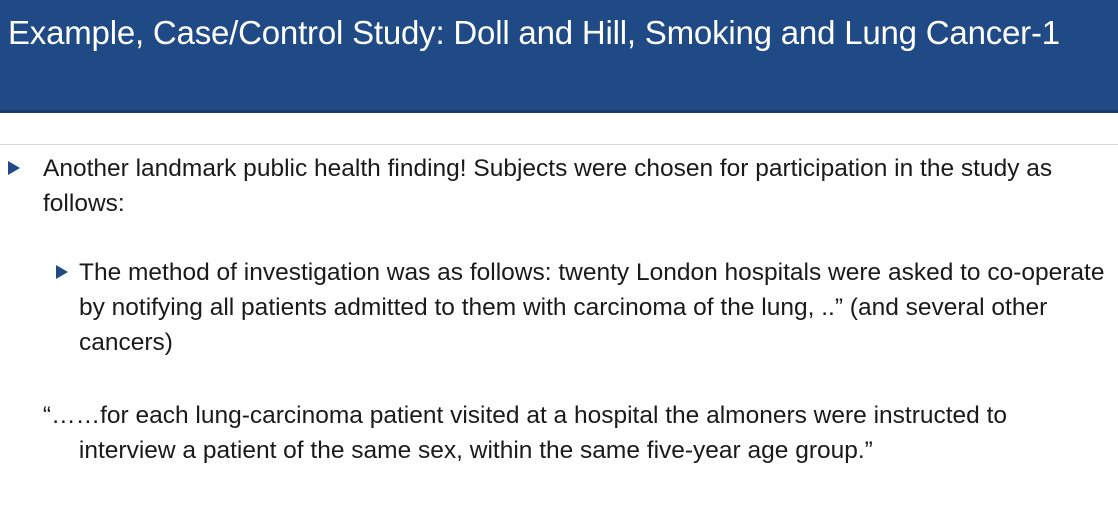 The image size is (1118, 511). What do you see at coordinates (559, 144) in the screenshot?
I see `title-divider` at bounding box center [559, 144].